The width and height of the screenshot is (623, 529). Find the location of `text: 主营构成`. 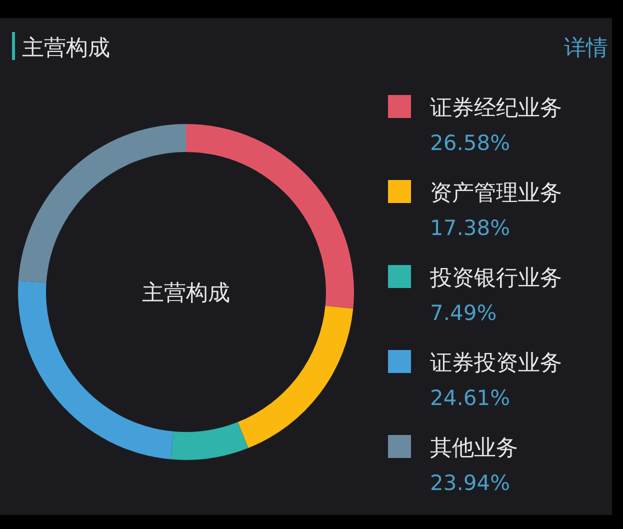

text: 主营构成 is located at coordinates (186, 293).